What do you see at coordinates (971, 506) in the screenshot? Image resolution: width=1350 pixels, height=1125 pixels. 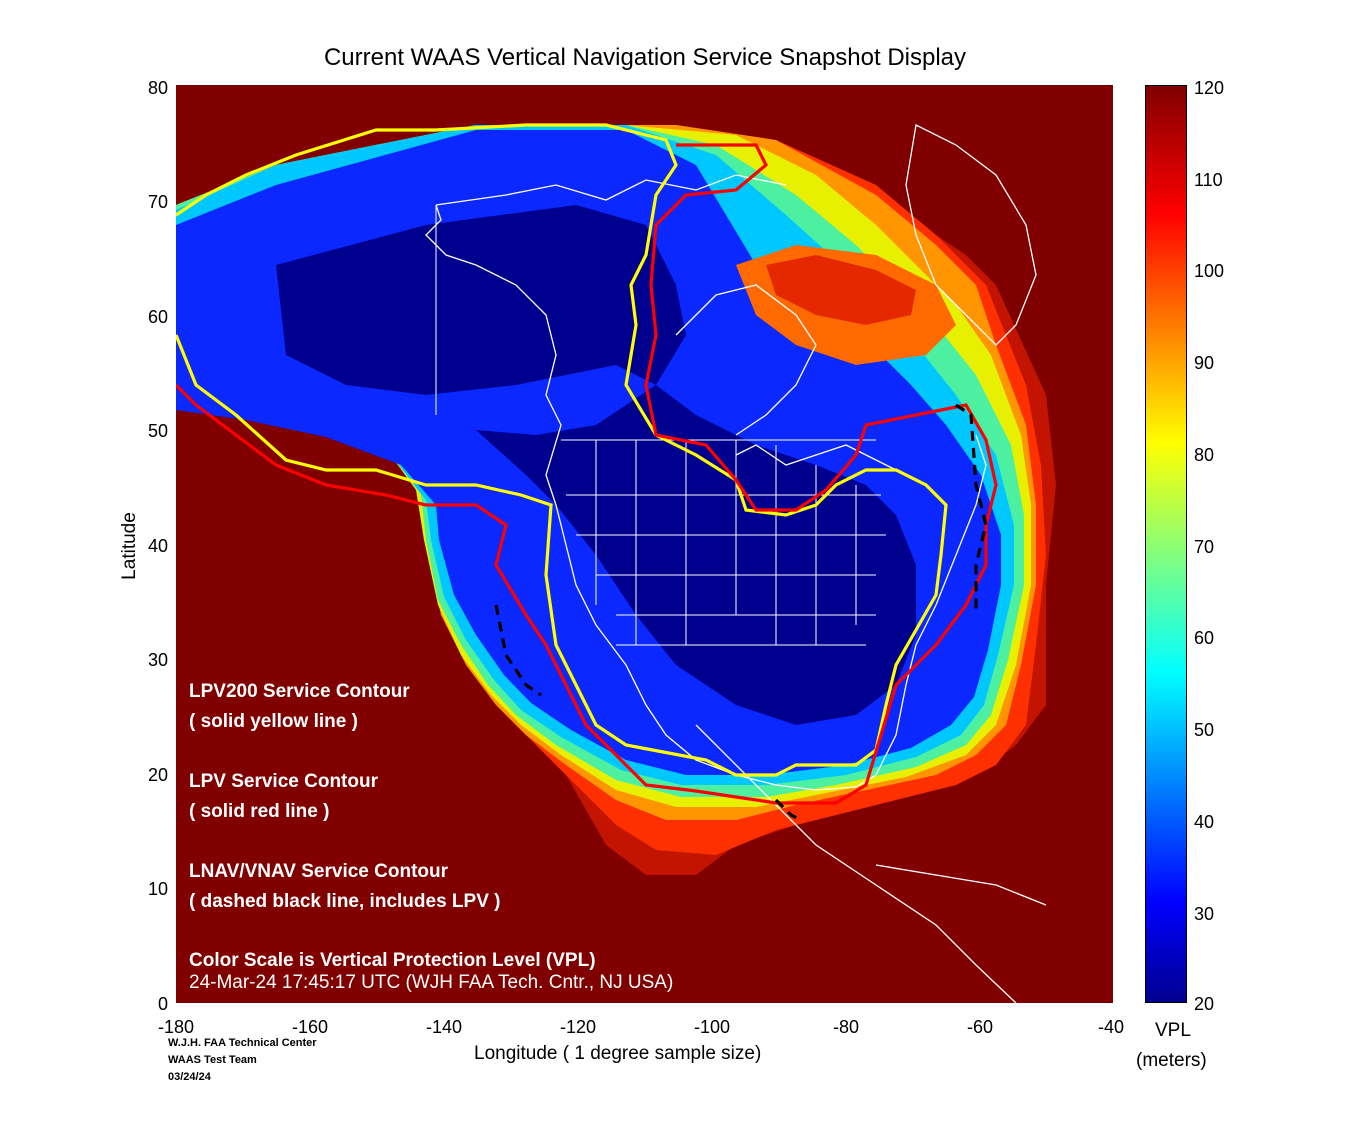 I see `lnav-vnav-contour-east` at bounding box center [971, 506].